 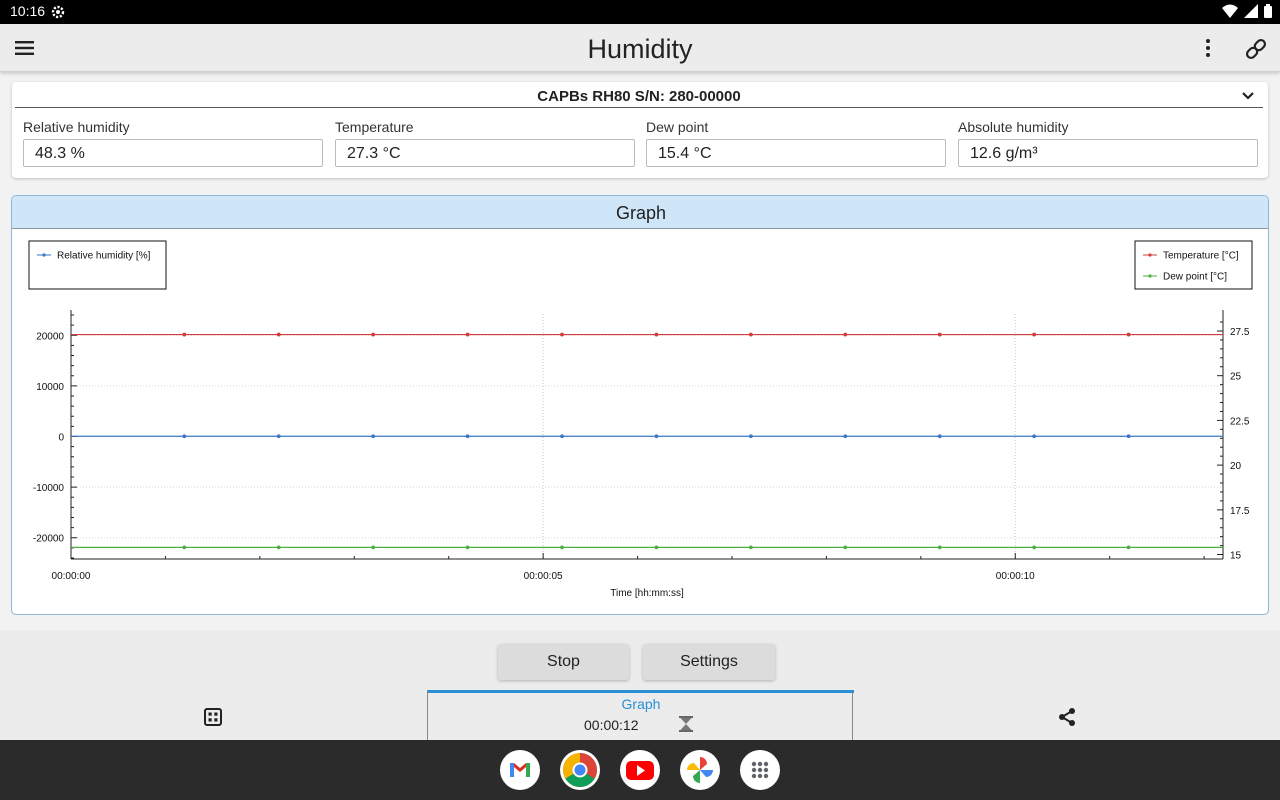 I want to click on link-icon, so click(x=1256, y=49).